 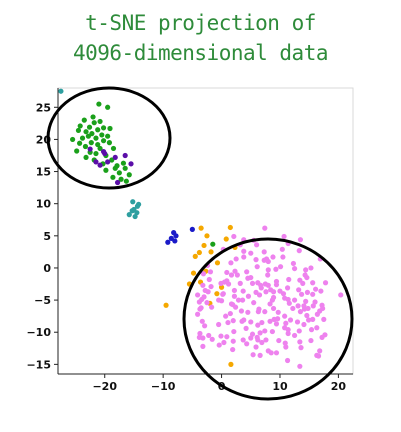 I want to click on y-tick-label: 15, so click(x=43, y=172).